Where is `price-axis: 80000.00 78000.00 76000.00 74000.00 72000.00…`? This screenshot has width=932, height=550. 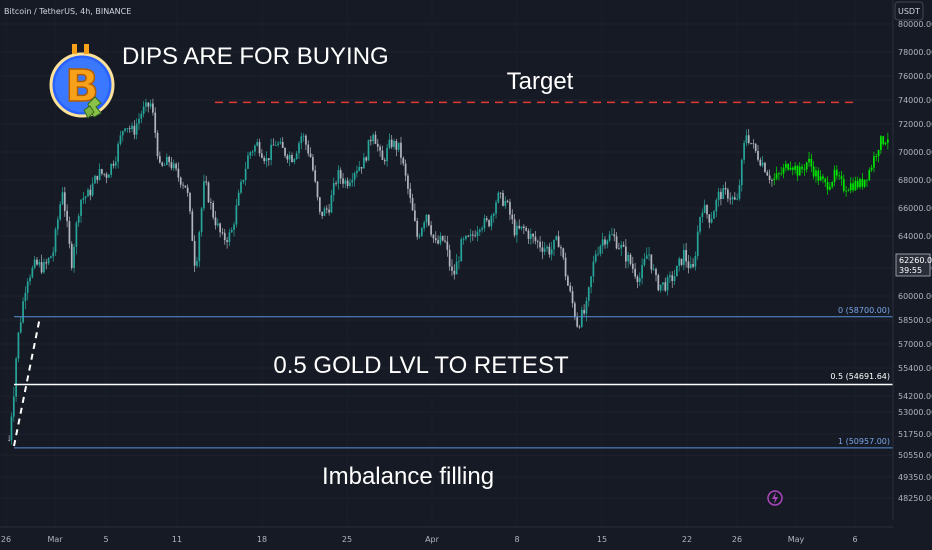
price-axis: 80000.00 78000.00 76000.00 74000.00 72000.00… is located at coordinates (915, 261).